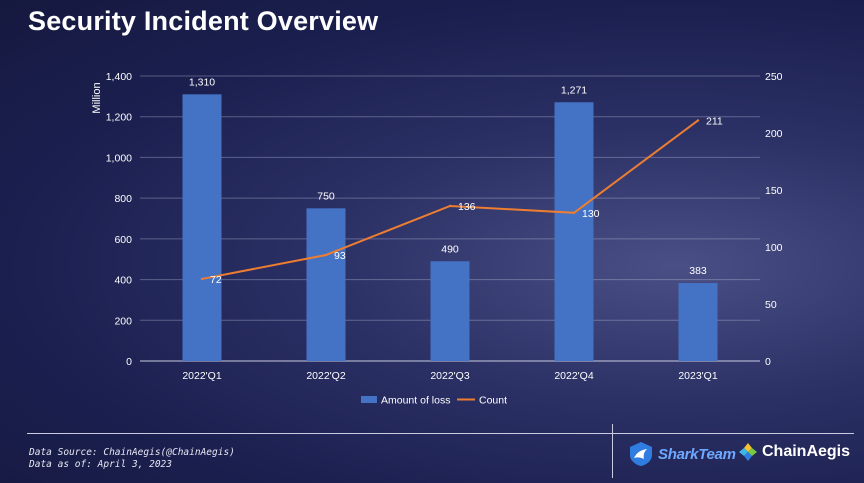 This screenshot has width=864, height=483. What do you see at coordinates (748, 452) in the screenshot?
I see `chainaegis-icon` at bounding box center [748, 452].